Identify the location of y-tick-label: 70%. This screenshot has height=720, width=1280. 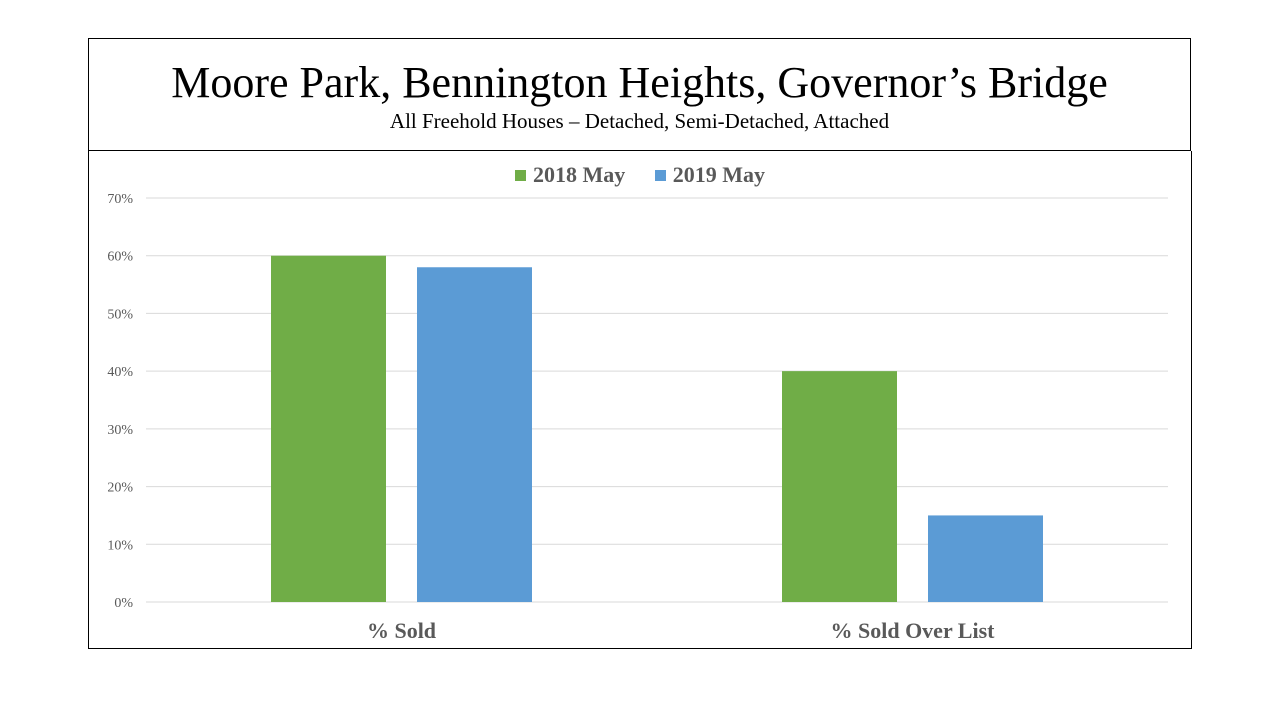
(120, 199).